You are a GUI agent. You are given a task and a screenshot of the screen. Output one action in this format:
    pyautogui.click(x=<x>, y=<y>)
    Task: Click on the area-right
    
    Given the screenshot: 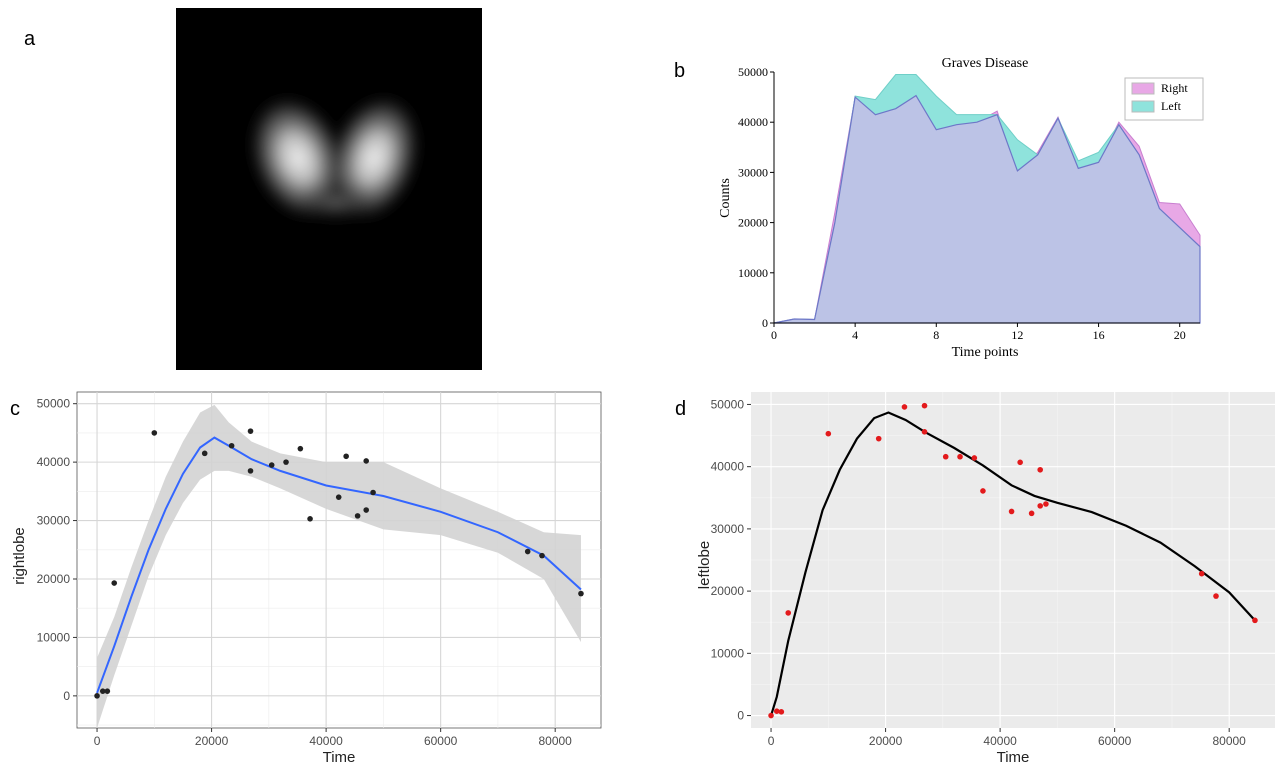 What is the action you would take?
    pyautogui.click(x=987, y=209)
    